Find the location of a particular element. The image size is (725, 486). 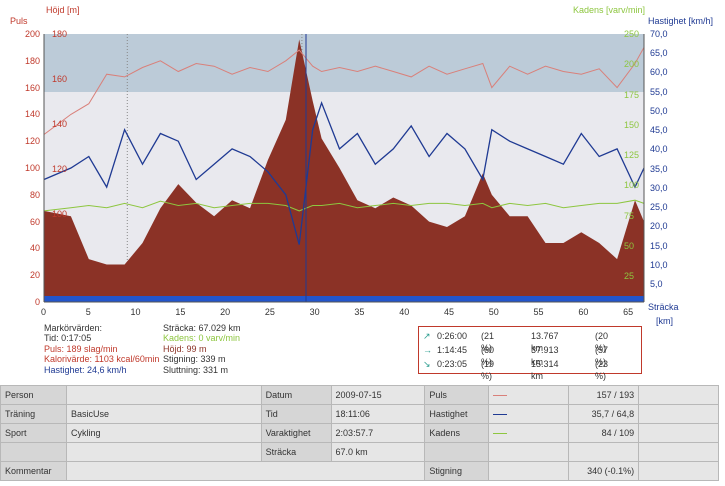

tid-value: 18:11:06 is located at coordinates (378, 414).